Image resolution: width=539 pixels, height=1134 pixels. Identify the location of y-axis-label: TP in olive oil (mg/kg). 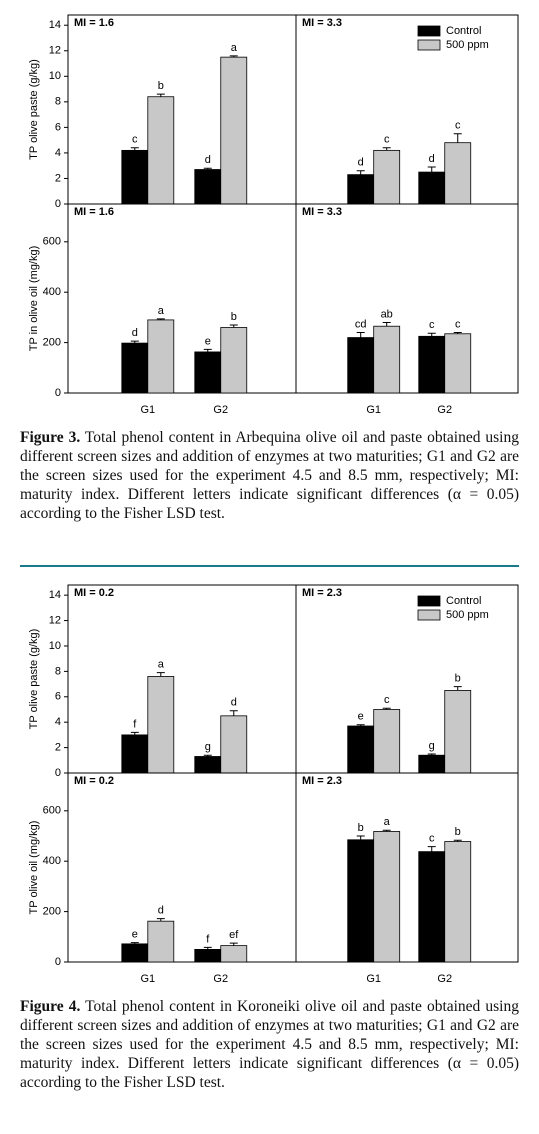
(34, 299).